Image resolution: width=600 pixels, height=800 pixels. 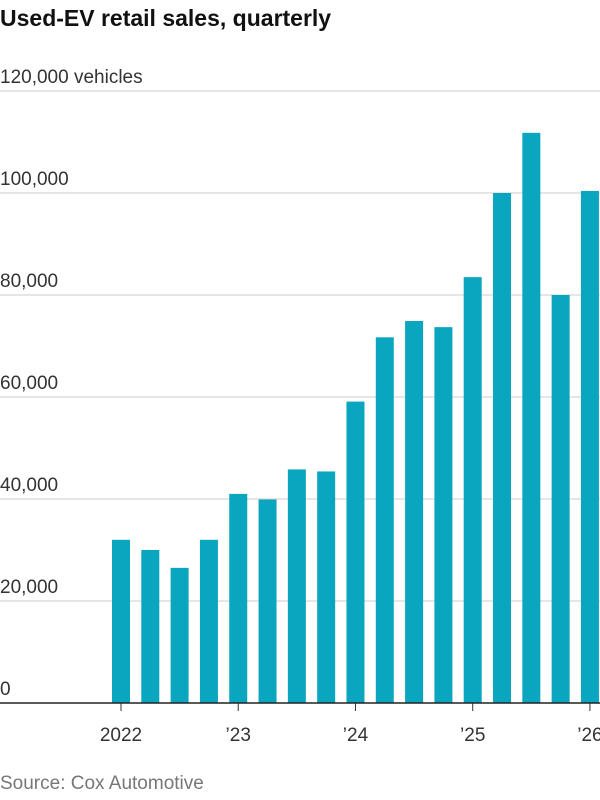 I want to click on y-tick-label: 80,000, so click(x=29, y=281).